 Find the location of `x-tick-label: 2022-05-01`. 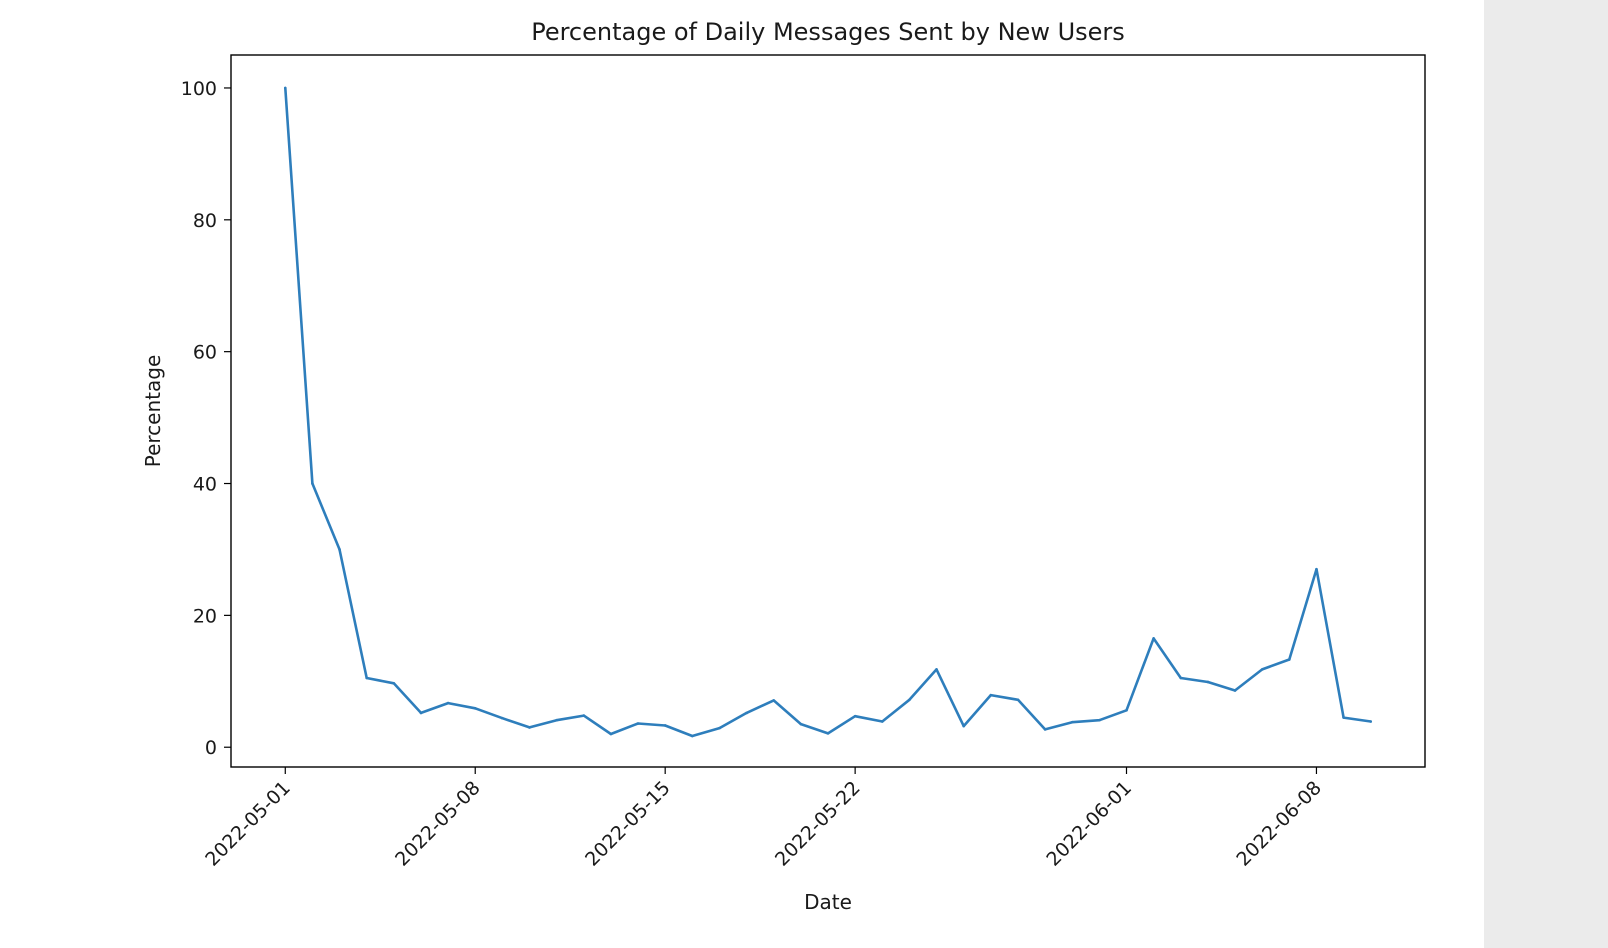

x-tick-label: 2022-05-01 is located at coordinates (248, 824).